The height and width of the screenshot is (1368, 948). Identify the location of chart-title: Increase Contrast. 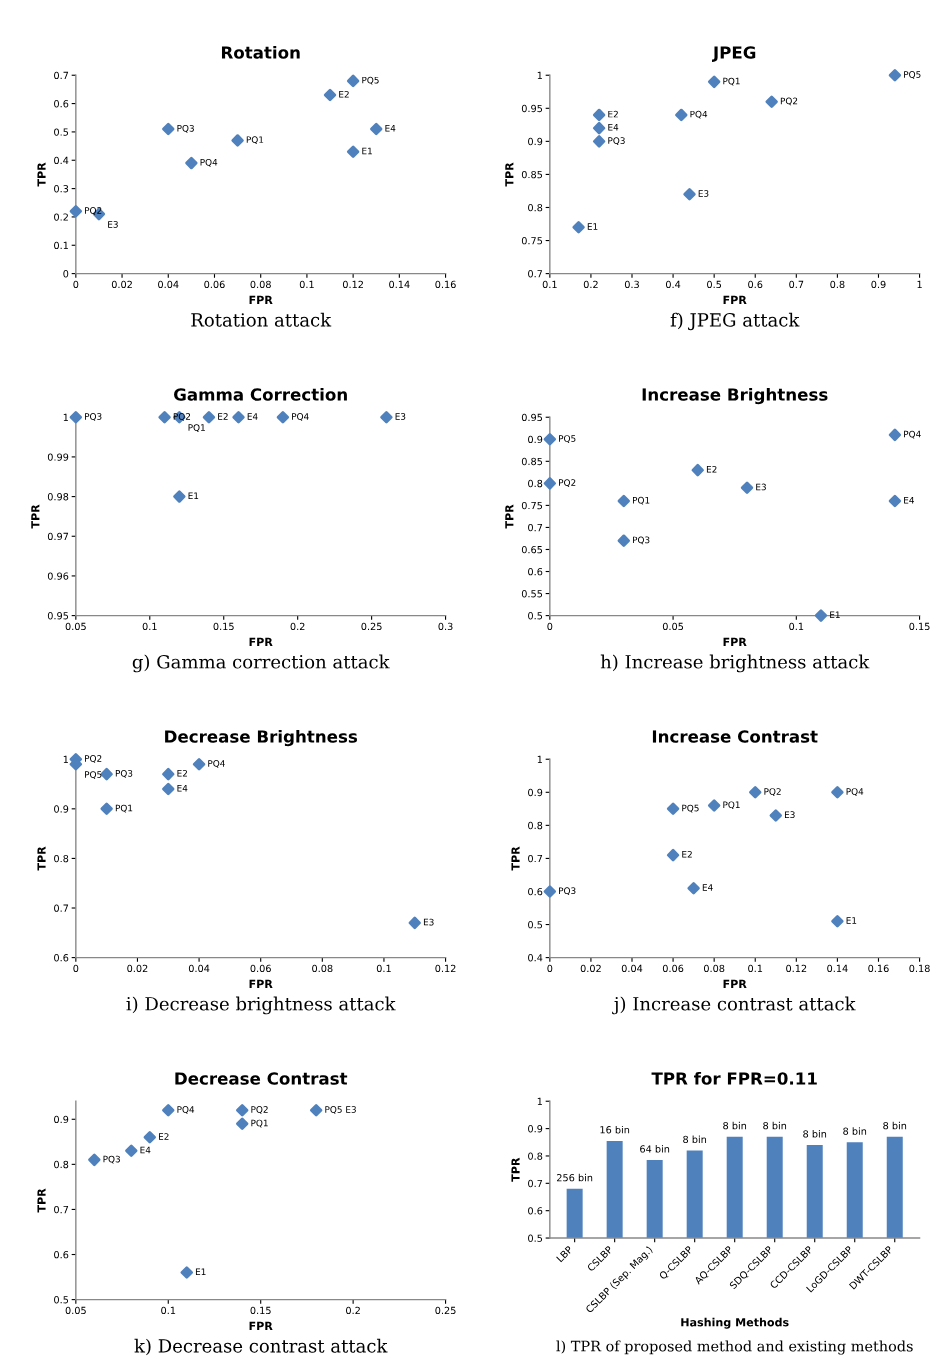
(735, 736).